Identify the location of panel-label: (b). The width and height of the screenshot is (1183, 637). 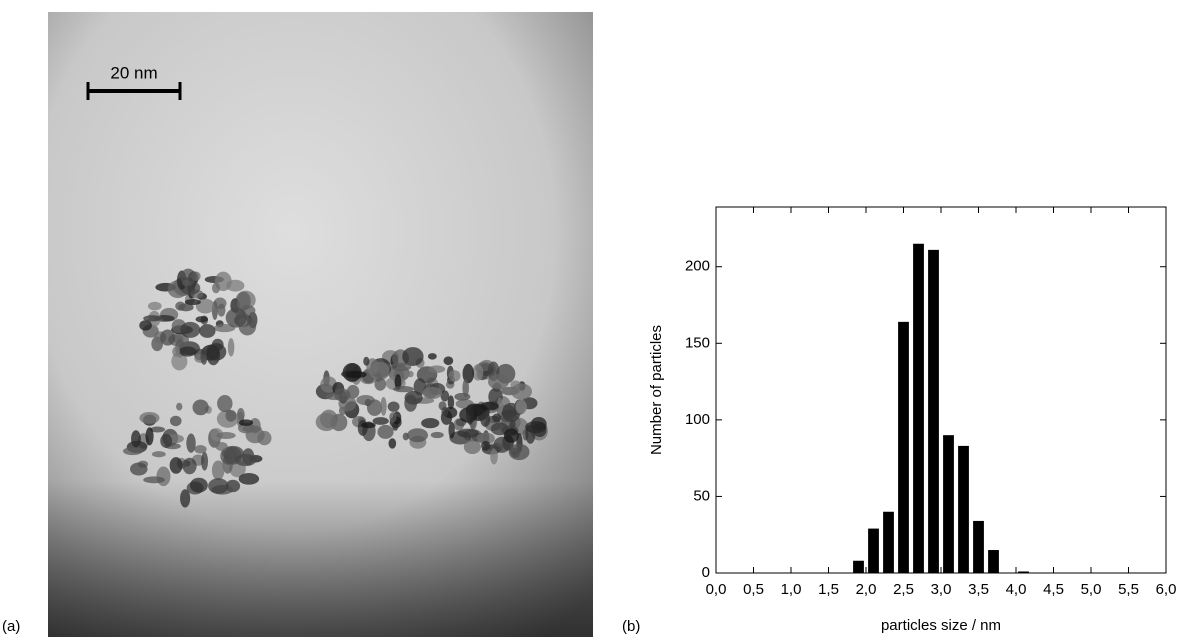
(631, 626).